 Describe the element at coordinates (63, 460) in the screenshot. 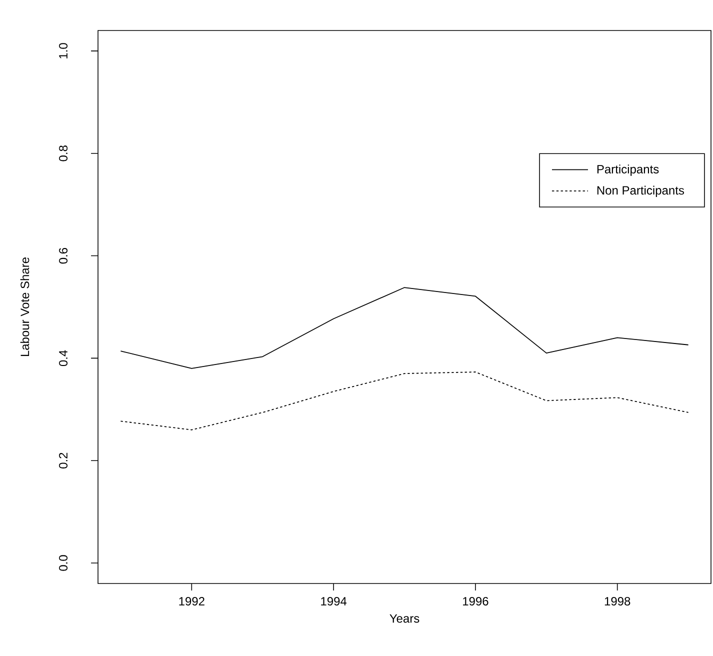

I see `y-tick-label: 0.2` at that location.